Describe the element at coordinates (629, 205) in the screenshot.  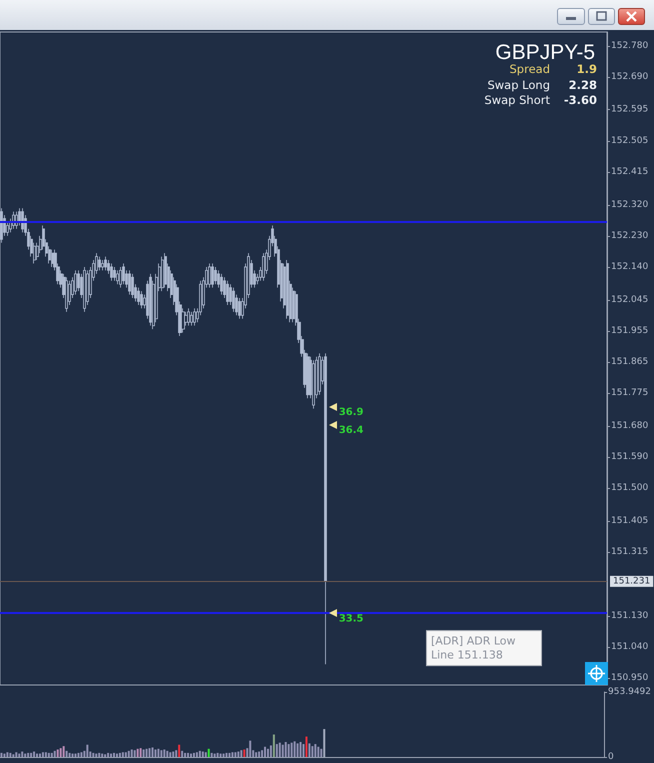
I see `y-tick-label: 152.320` at that location.